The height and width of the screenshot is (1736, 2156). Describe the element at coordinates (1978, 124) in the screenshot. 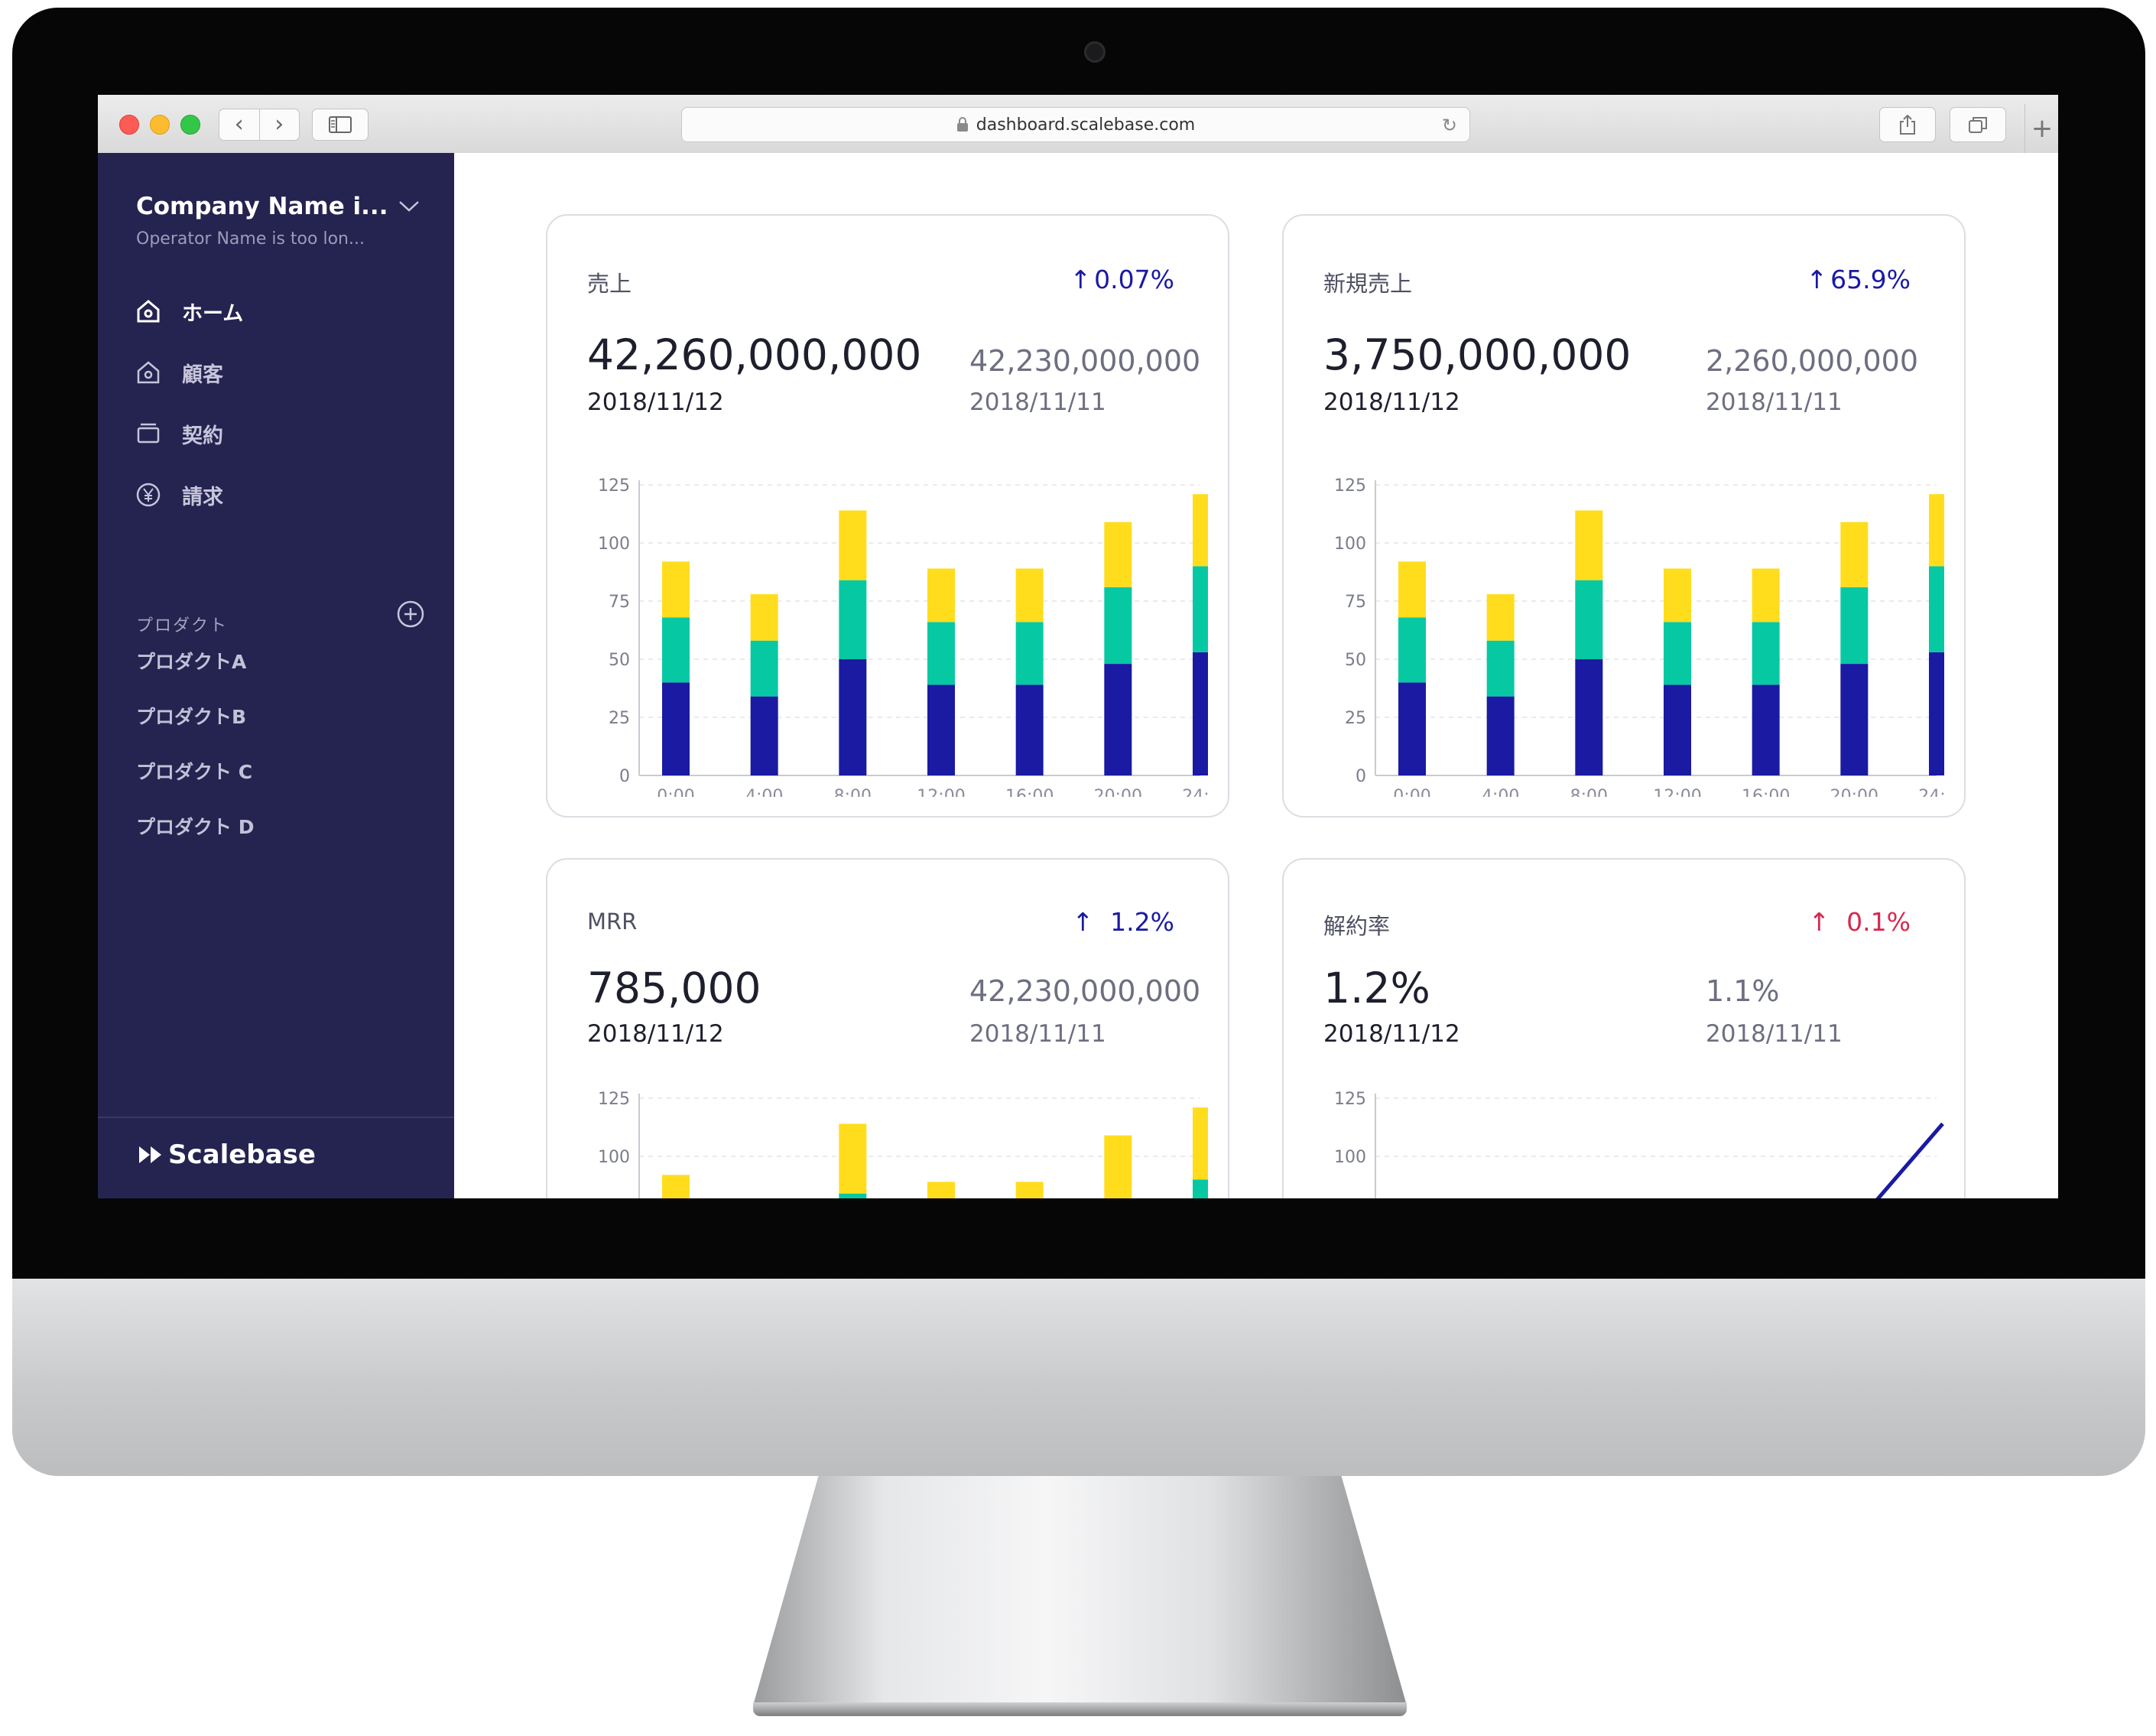

I see `show-tabs-button` at that location.